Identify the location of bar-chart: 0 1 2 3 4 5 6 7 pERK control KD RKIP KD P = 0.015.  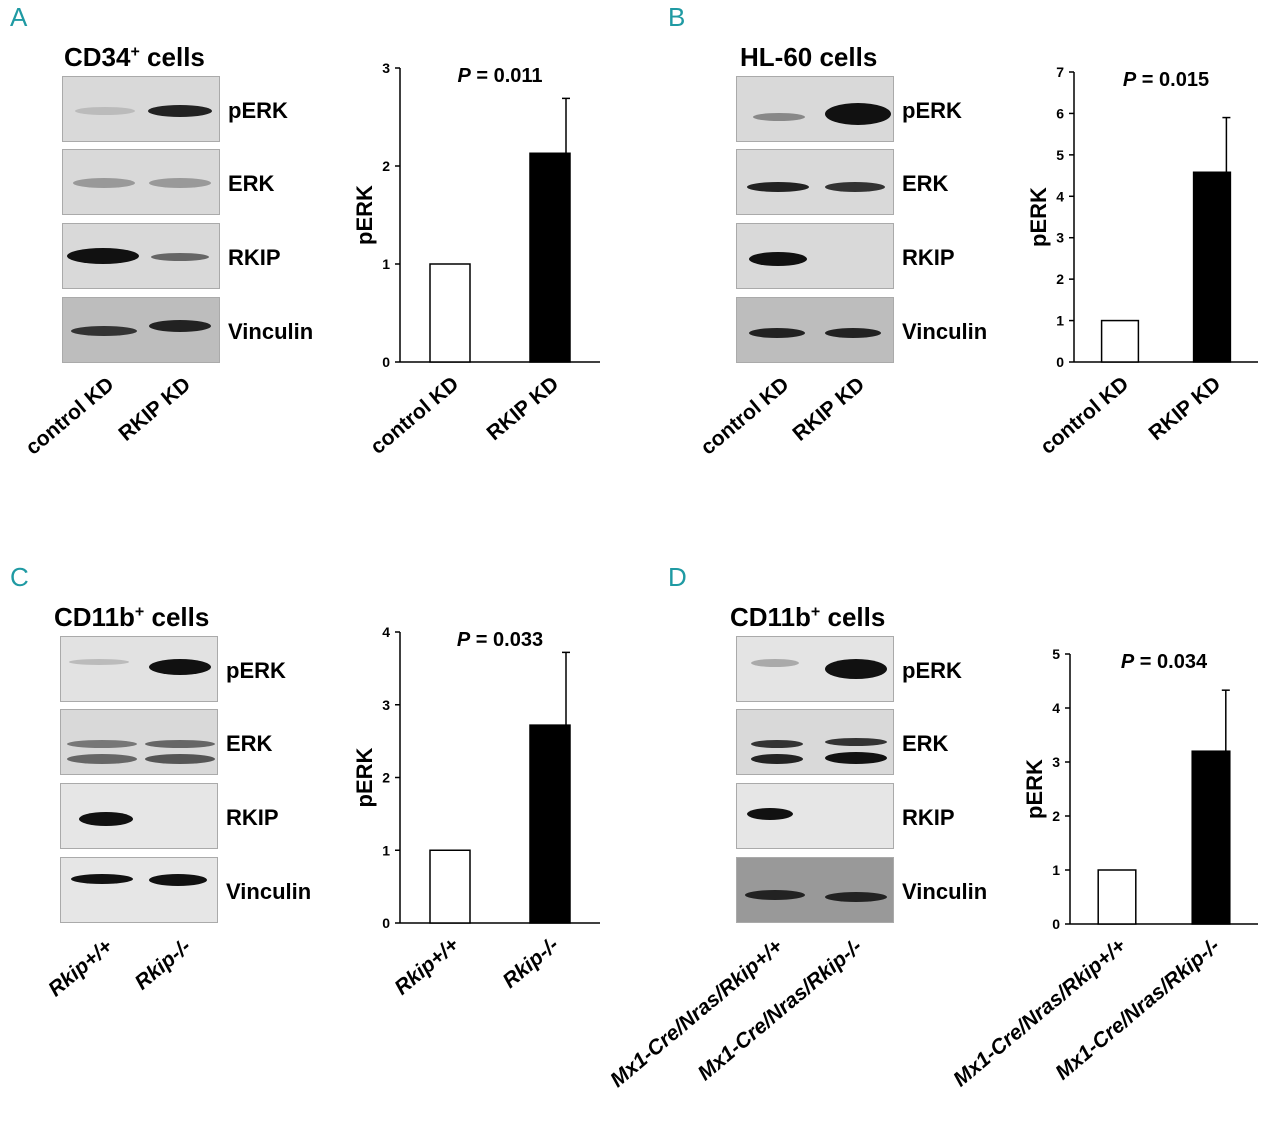
(1142, 261).